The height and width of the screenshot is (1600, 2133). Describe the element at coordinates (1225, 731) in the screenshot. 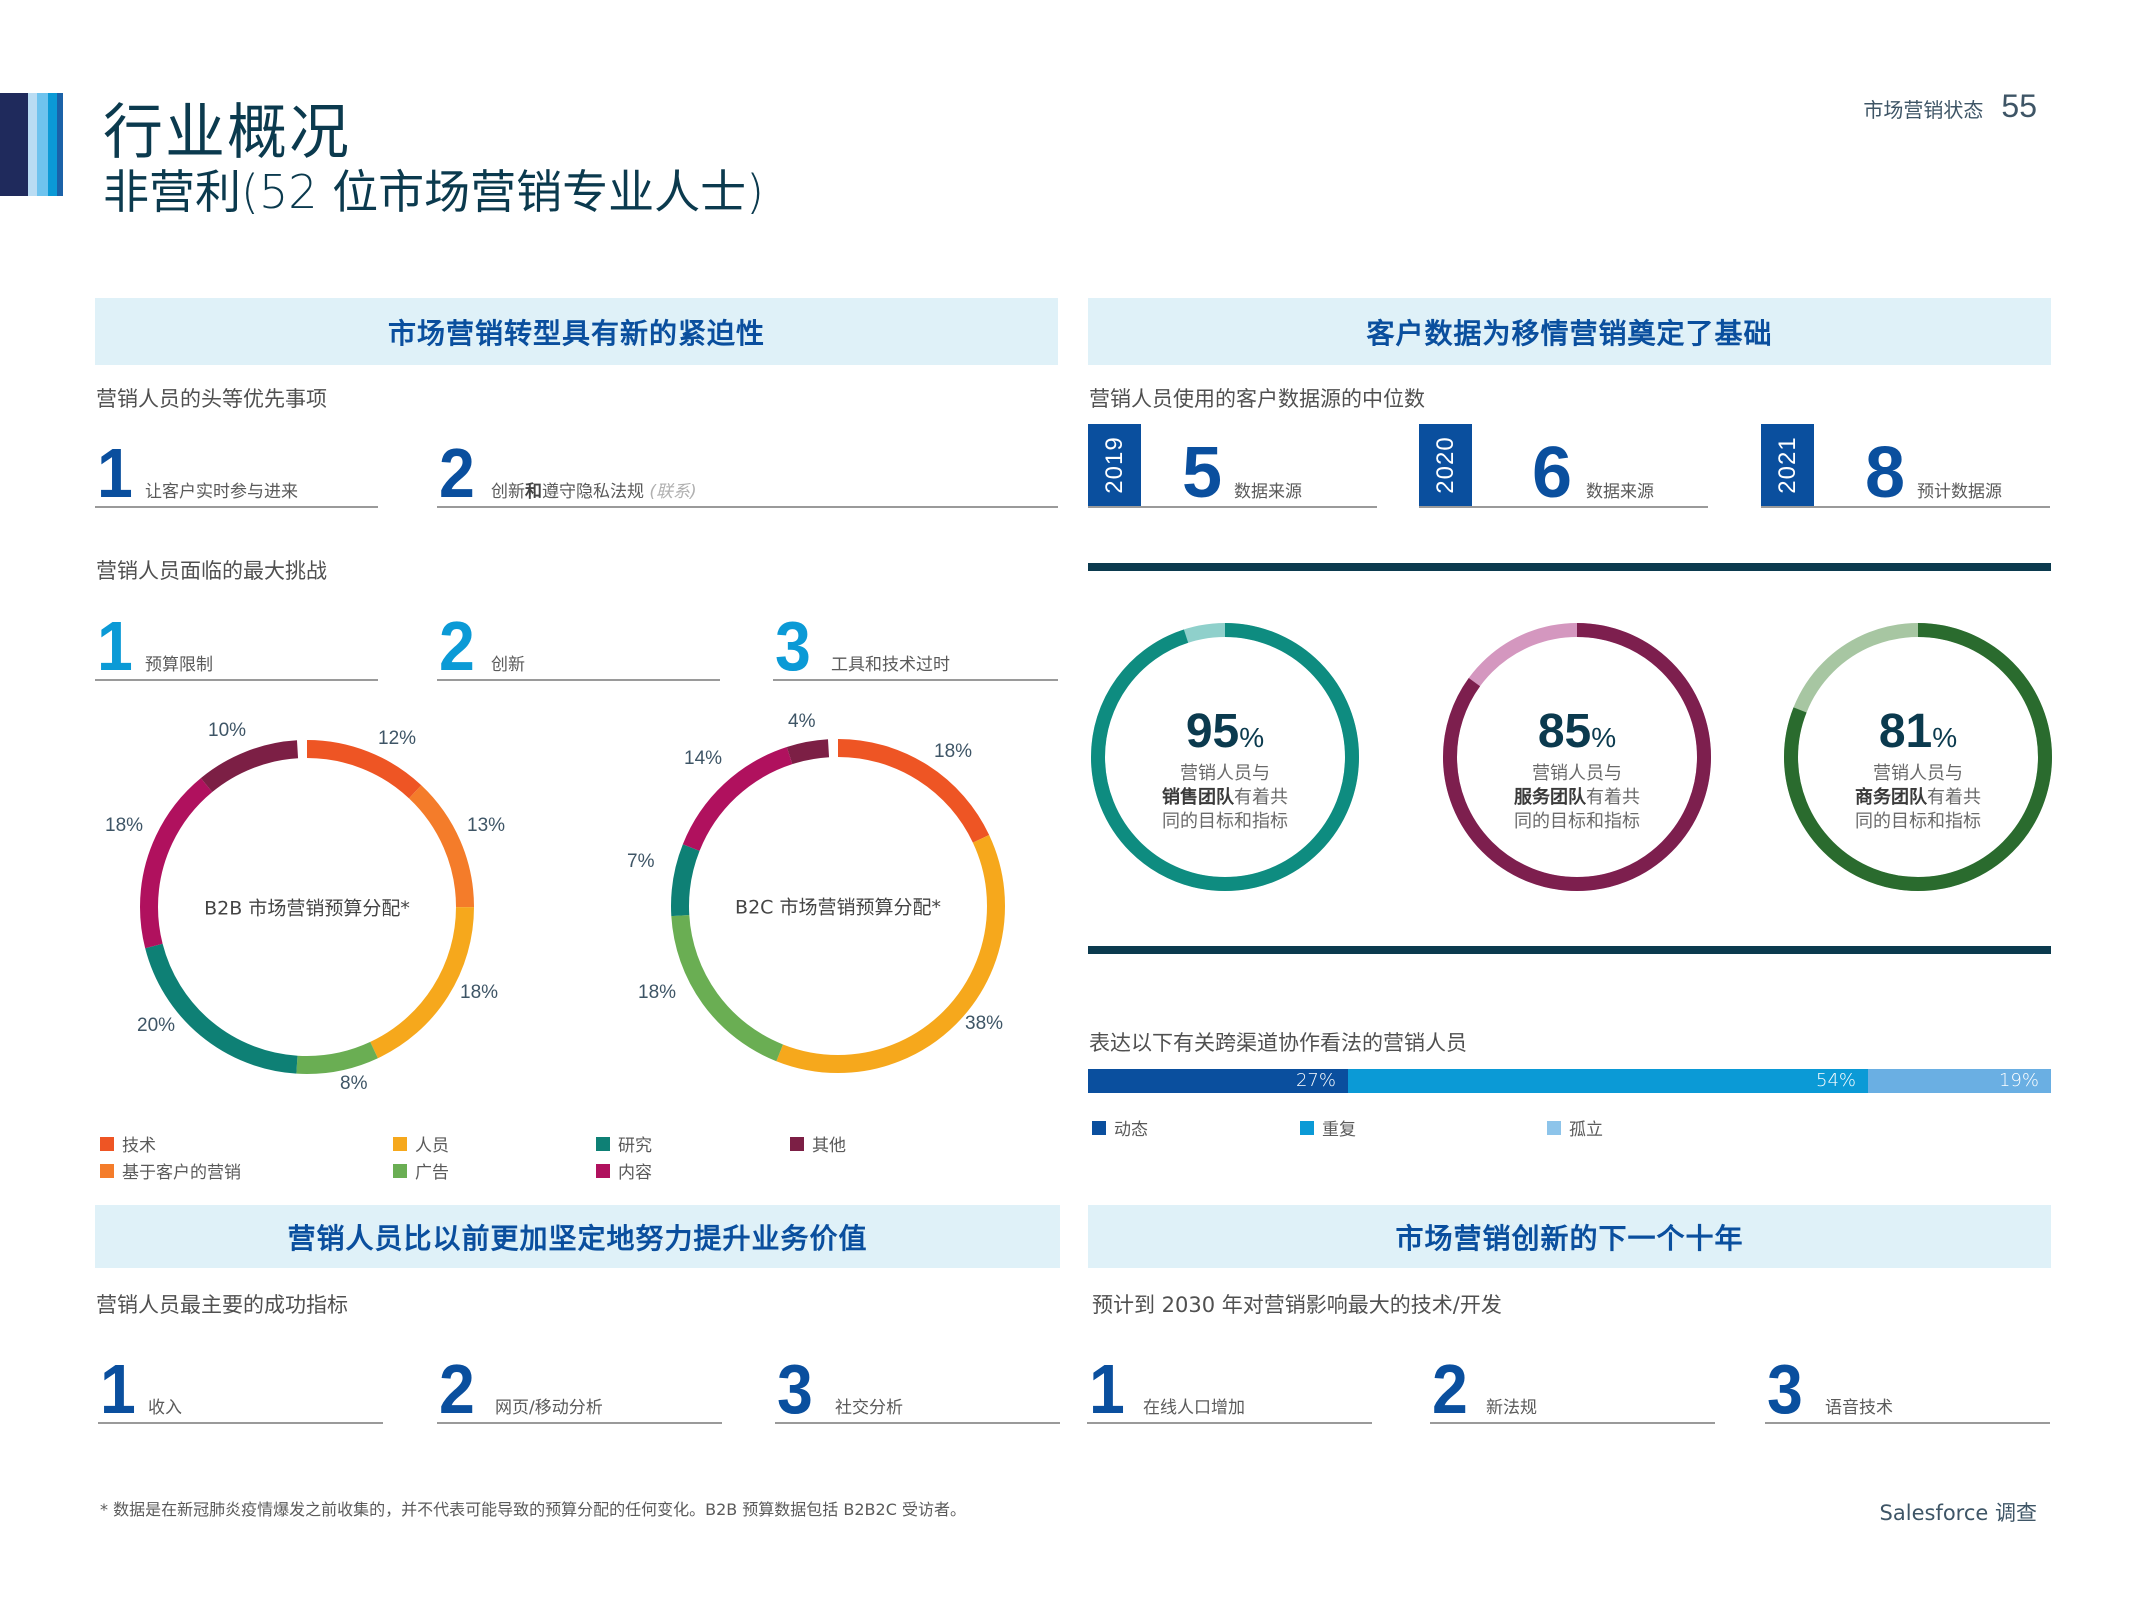

I see `ring-percent: 95%` at that location.